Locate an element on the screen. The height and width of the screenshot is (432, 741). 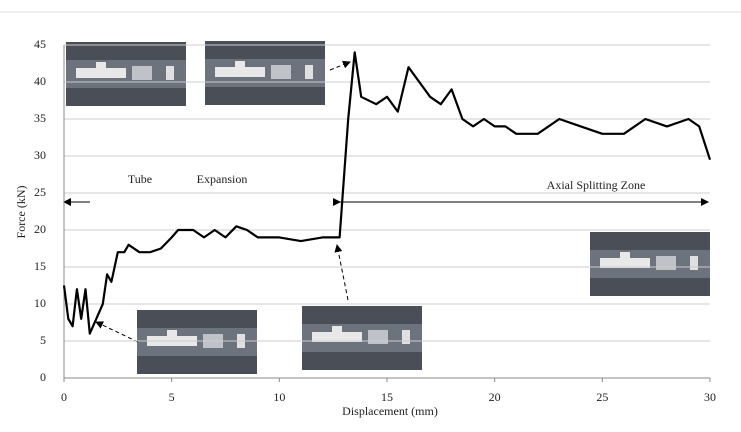
y-tick-label: 0 is located at coordinates (43, 377).